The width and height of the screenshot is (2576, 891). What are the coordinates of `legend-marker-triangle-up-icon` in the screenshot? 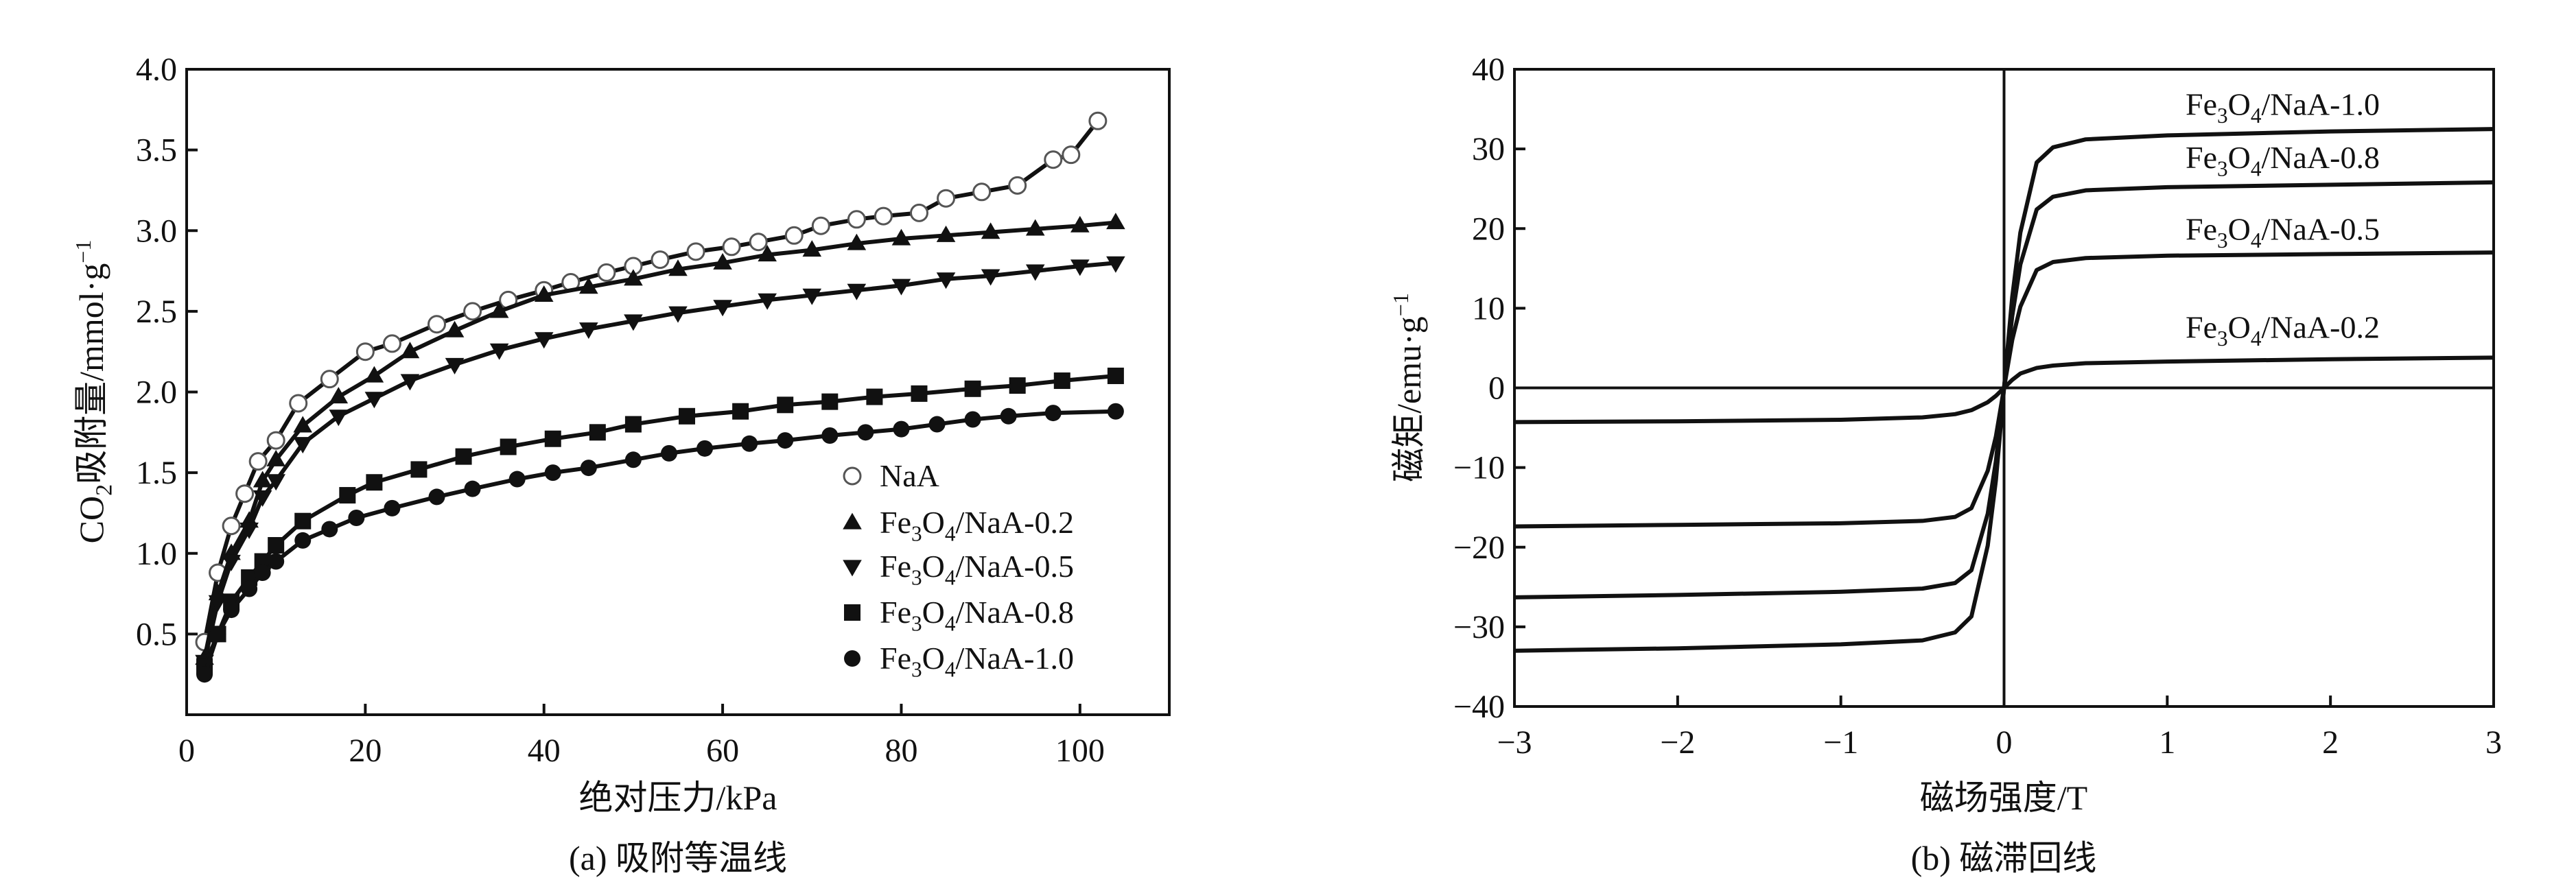 It's located at (852, 521).